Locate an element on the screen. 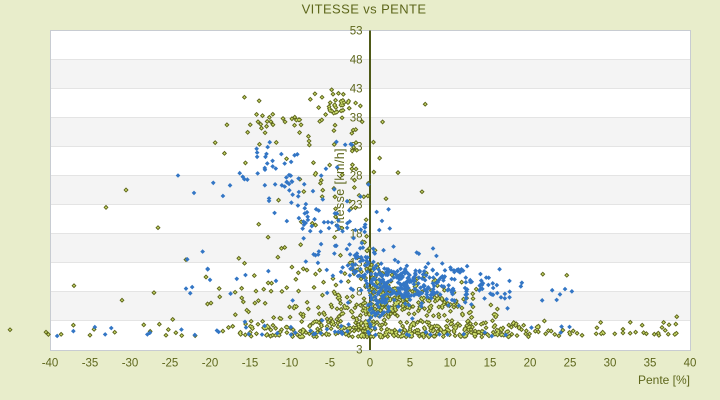  svg-text: -40 is located at coordinates (50, 364).